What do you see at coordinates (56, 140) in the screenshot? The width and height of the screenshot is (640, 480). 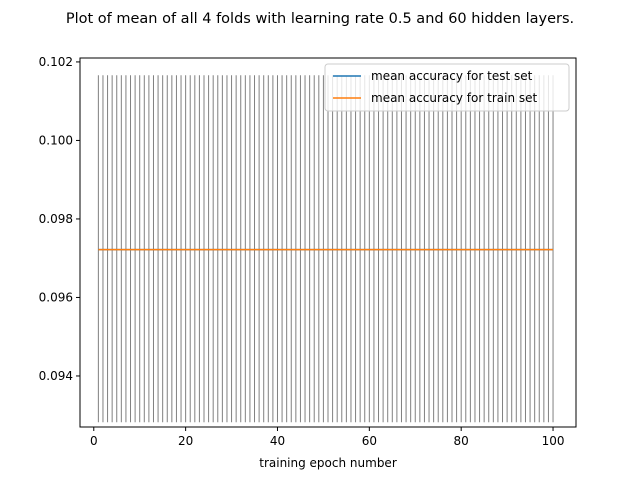 I see `y-tick-label: 0.100` at bounding box center [56, 140].